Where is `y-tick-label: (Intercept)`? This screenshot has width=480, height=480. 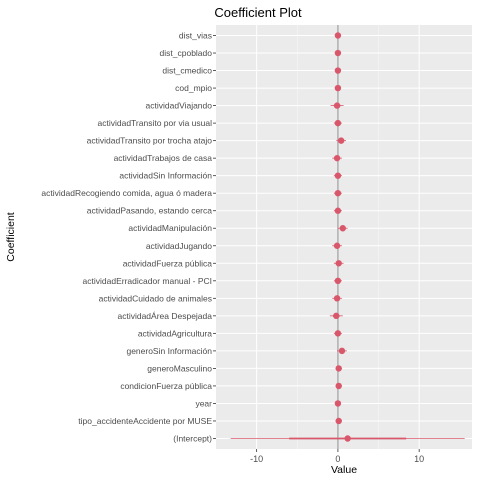
y-tick-label: (Intercept) is located at coordinates (192, 438).